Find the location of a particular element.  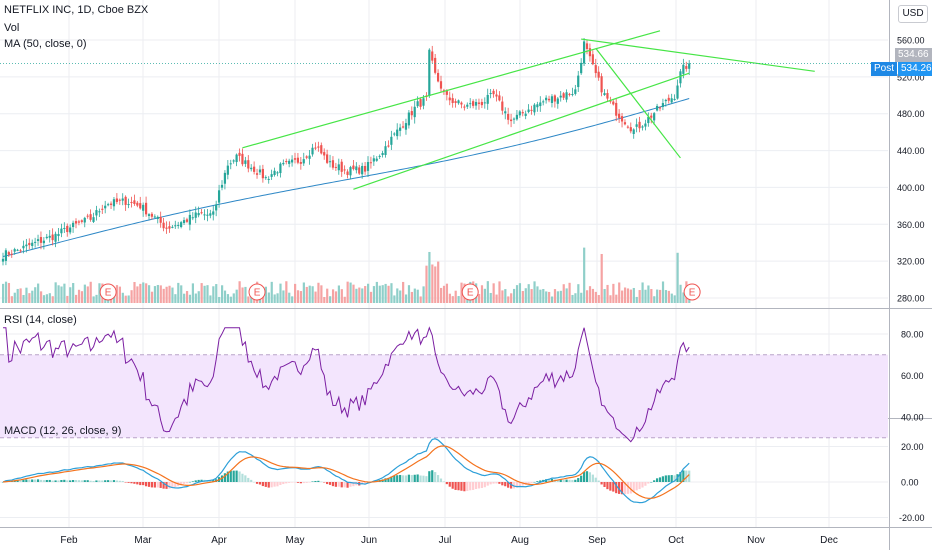

macd-histogram is located at coordinates (346, 482).